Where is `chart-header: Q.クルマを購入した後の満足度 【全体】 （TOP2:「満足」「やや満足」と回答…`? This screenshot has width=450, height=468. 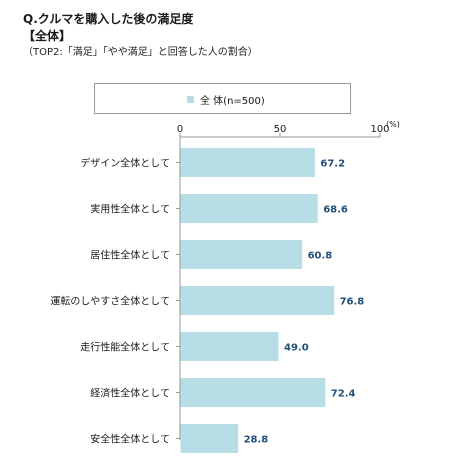
chart-header: Q.クルマを購入した後の満足度 【全体】 （TOP2:「満足」「やや満足」と回答… is located at coordinates (228, 35).